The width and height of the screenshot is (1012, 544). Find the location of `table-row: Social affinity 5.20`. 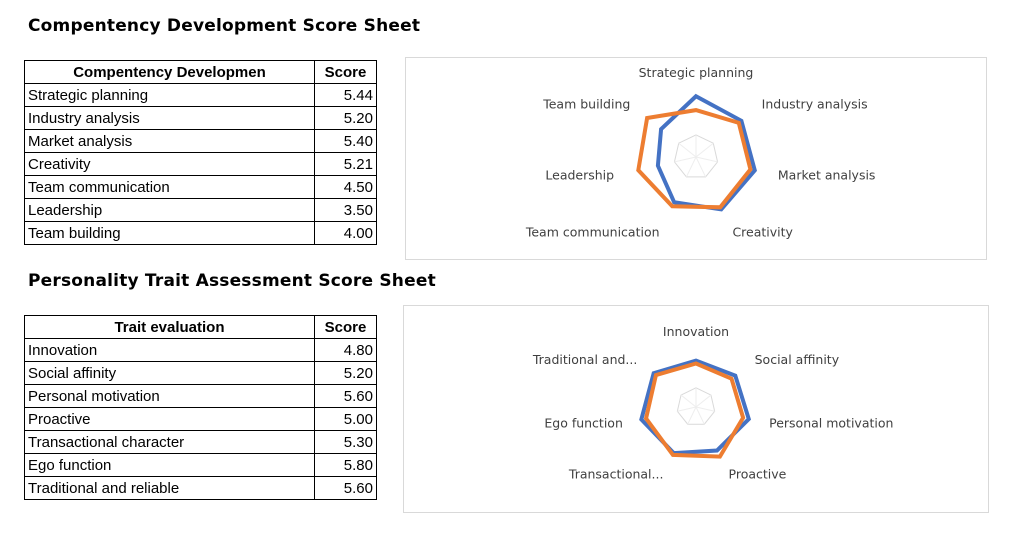

table-row: Social affinity 5.20 is located at coordinates (200, 373).